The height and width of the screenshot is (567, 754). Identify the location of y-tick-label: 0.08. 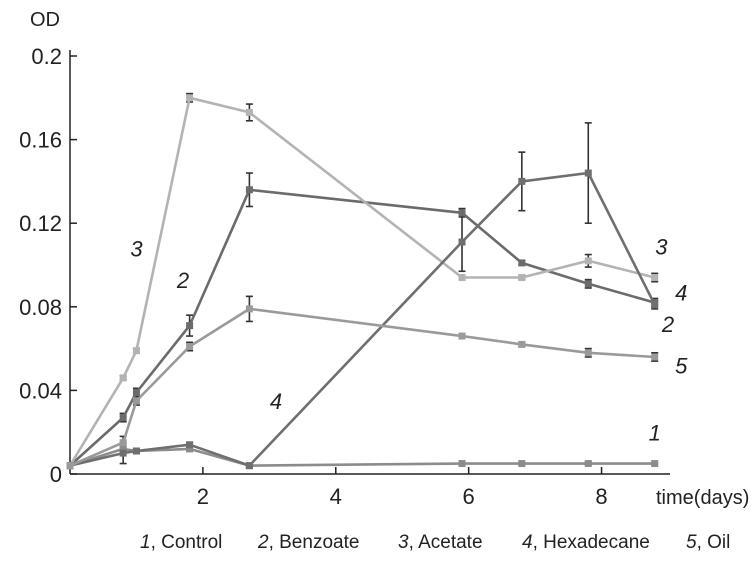
(40, 307).